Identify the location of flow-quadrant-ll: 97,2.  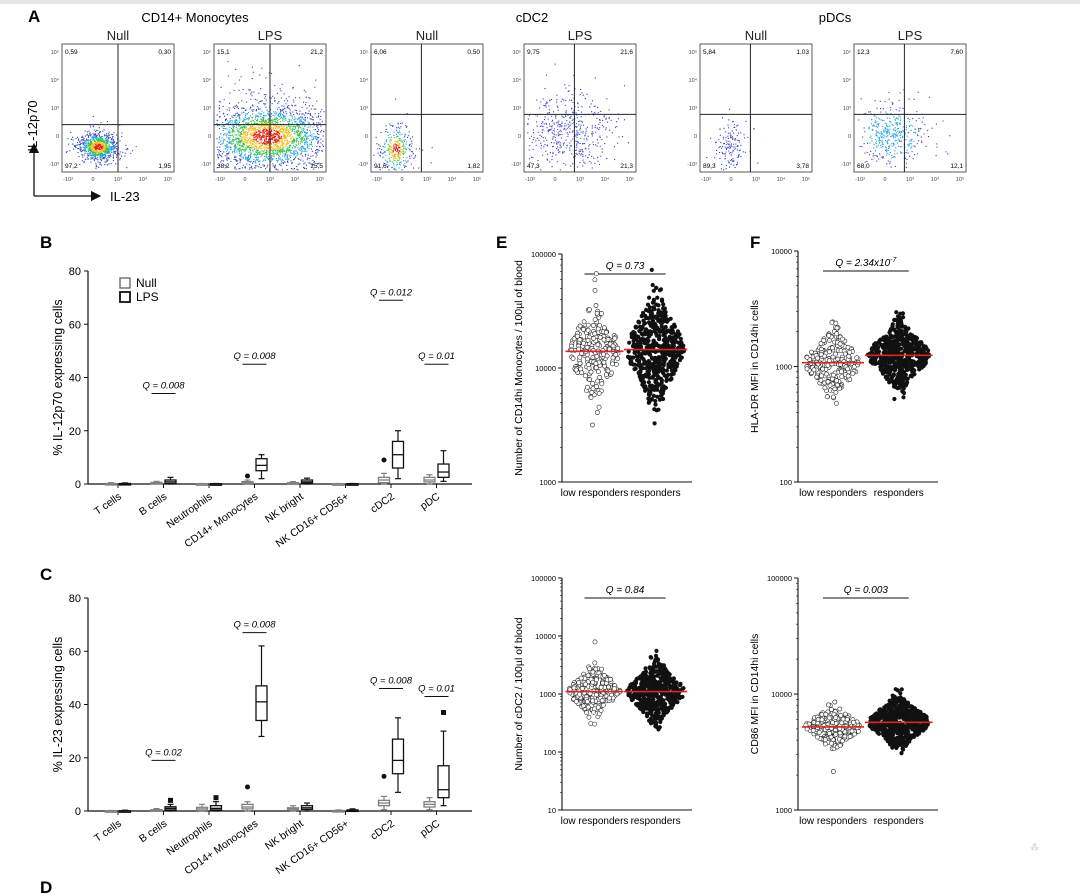
(71, 166).